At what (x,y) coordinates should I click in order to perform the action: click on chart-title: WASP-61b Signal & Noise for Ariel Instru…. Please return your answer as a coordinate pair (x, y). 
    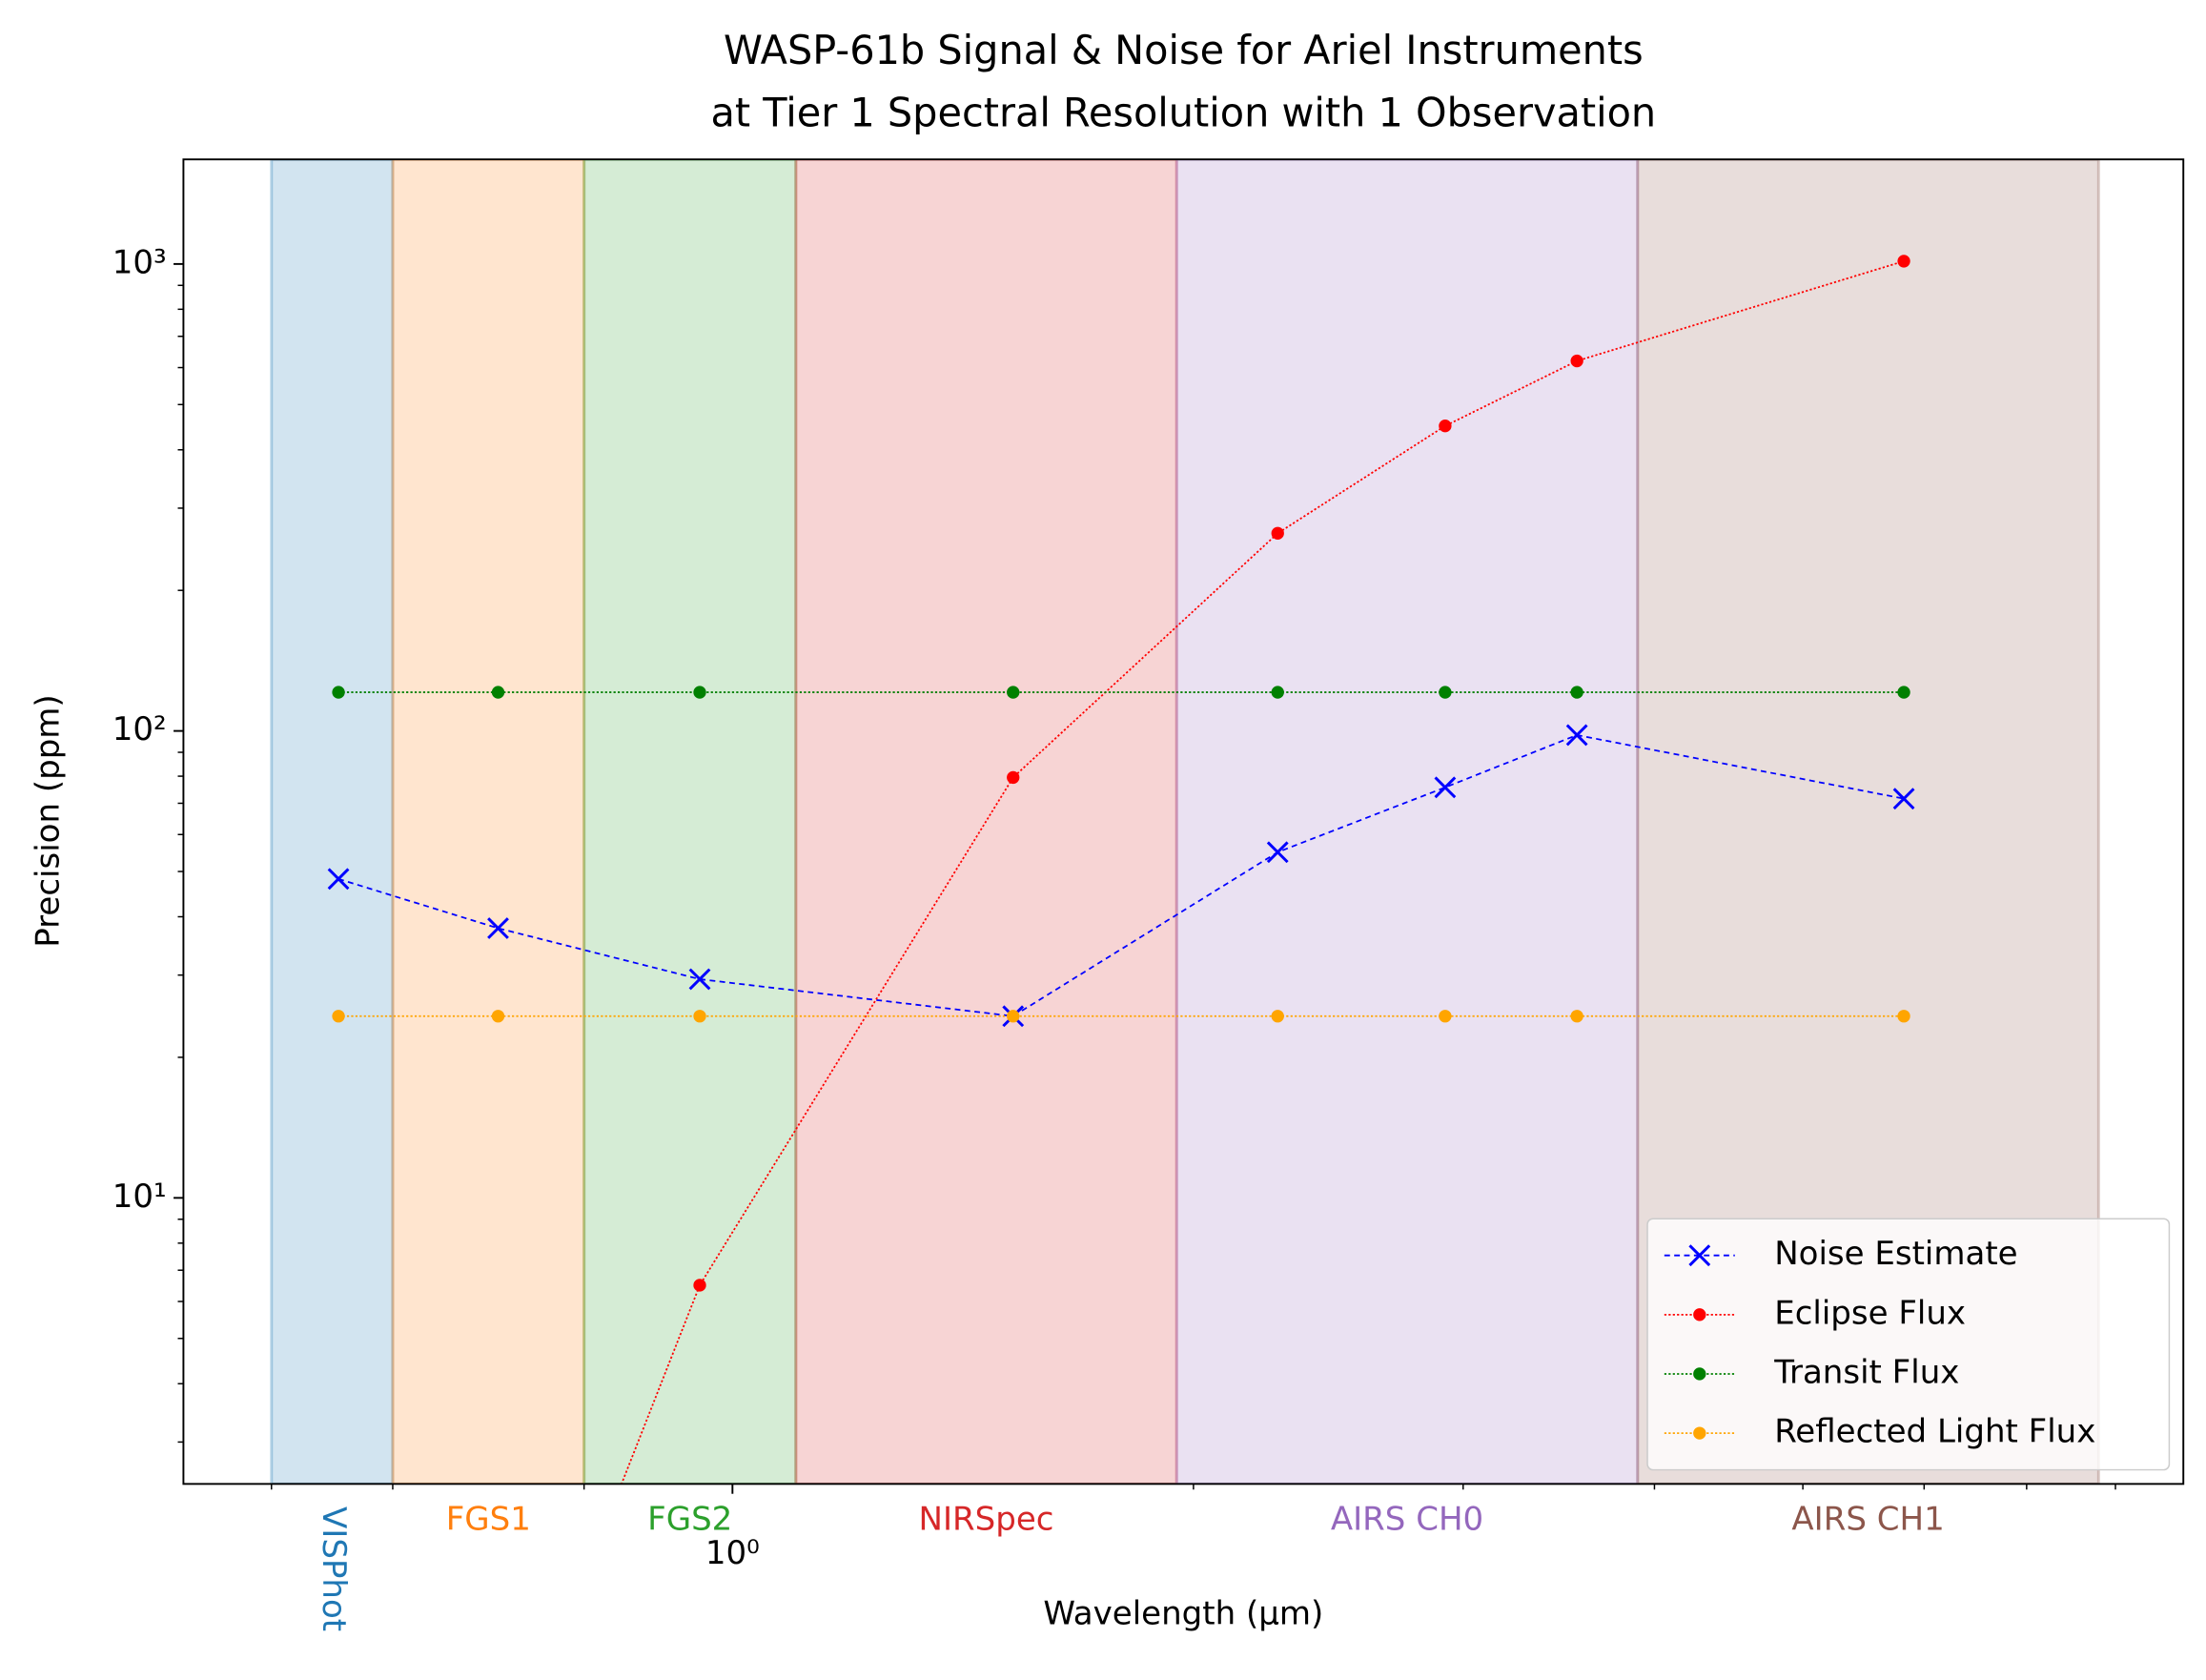
    Looking at the image, I should click on (1184, 50).